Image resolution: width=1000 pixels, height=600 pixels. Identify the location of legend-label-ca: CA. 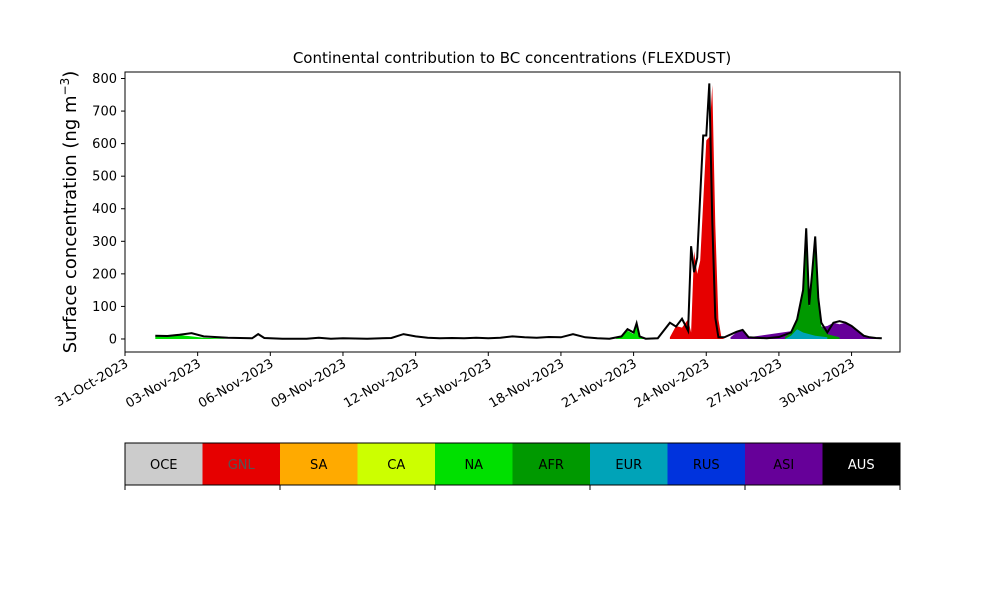
(396, 465).